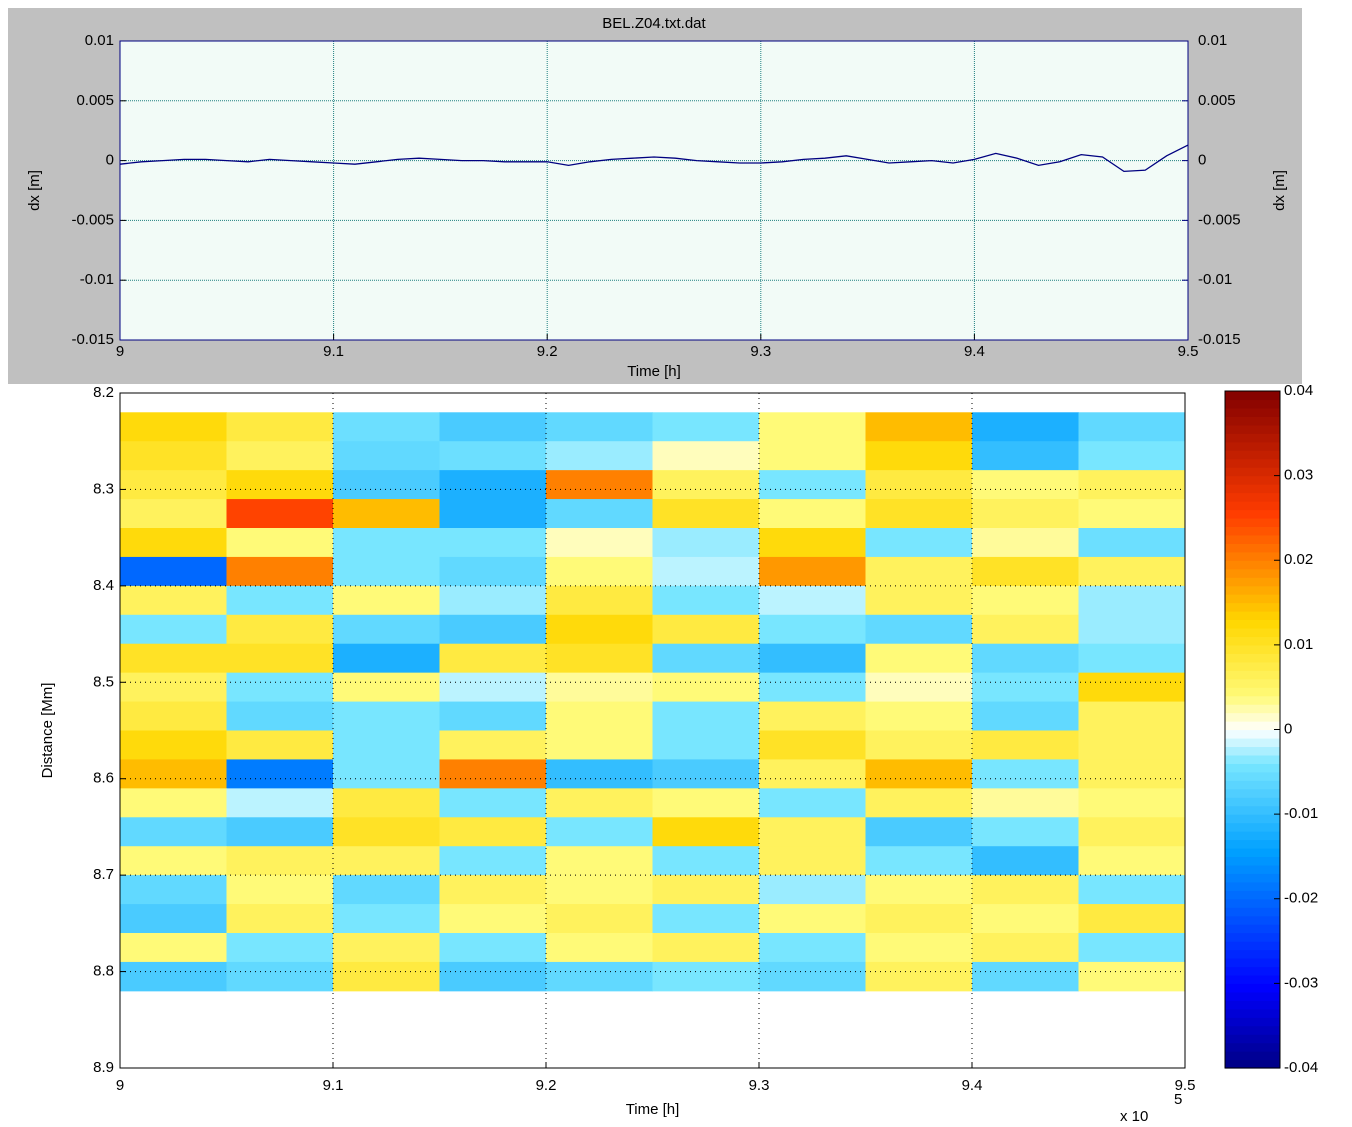 The height and width of the screenshot is (1127, 1352). Describe the element at coordinates (103, 488) in the screenshot. I see `y-tick-label: 8.3` at that location.